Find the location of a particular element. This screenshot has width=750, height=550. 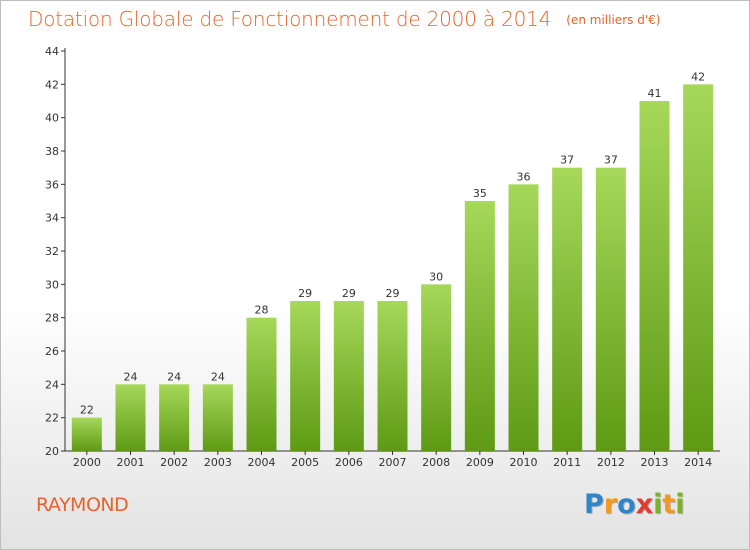

x-tick-label: 2000 is located at coordinates (87, 462).